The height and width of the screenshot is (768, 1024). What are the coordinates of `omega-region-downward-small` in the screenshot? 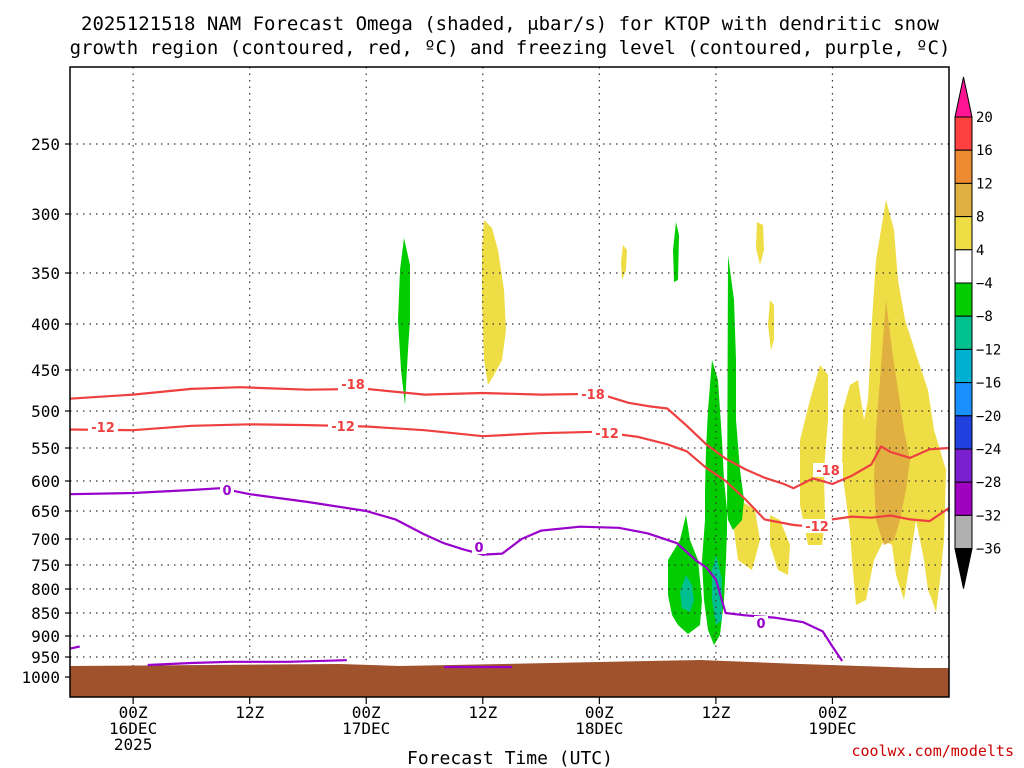 It's located at (676, 252).